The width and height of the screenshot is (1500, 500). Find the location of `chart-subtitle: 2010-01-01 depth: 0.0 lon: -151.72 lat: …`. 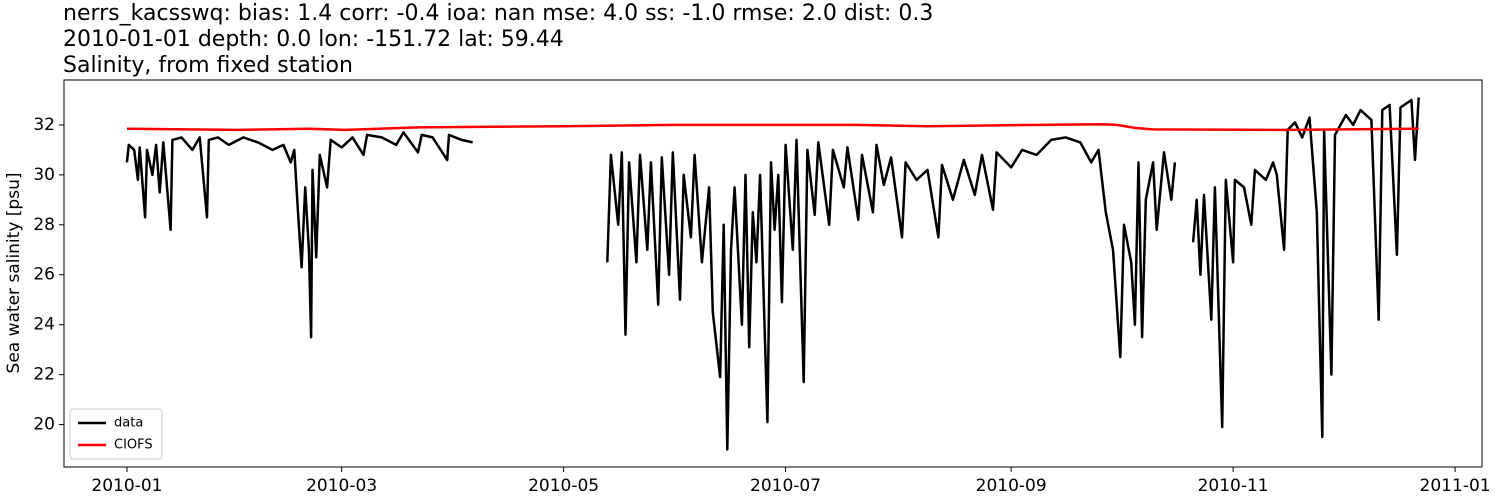

chart-subtitle: 2010-01-01 depth: 0.0 lon: -151.72 lat: … is located at coordinates (313, 39).